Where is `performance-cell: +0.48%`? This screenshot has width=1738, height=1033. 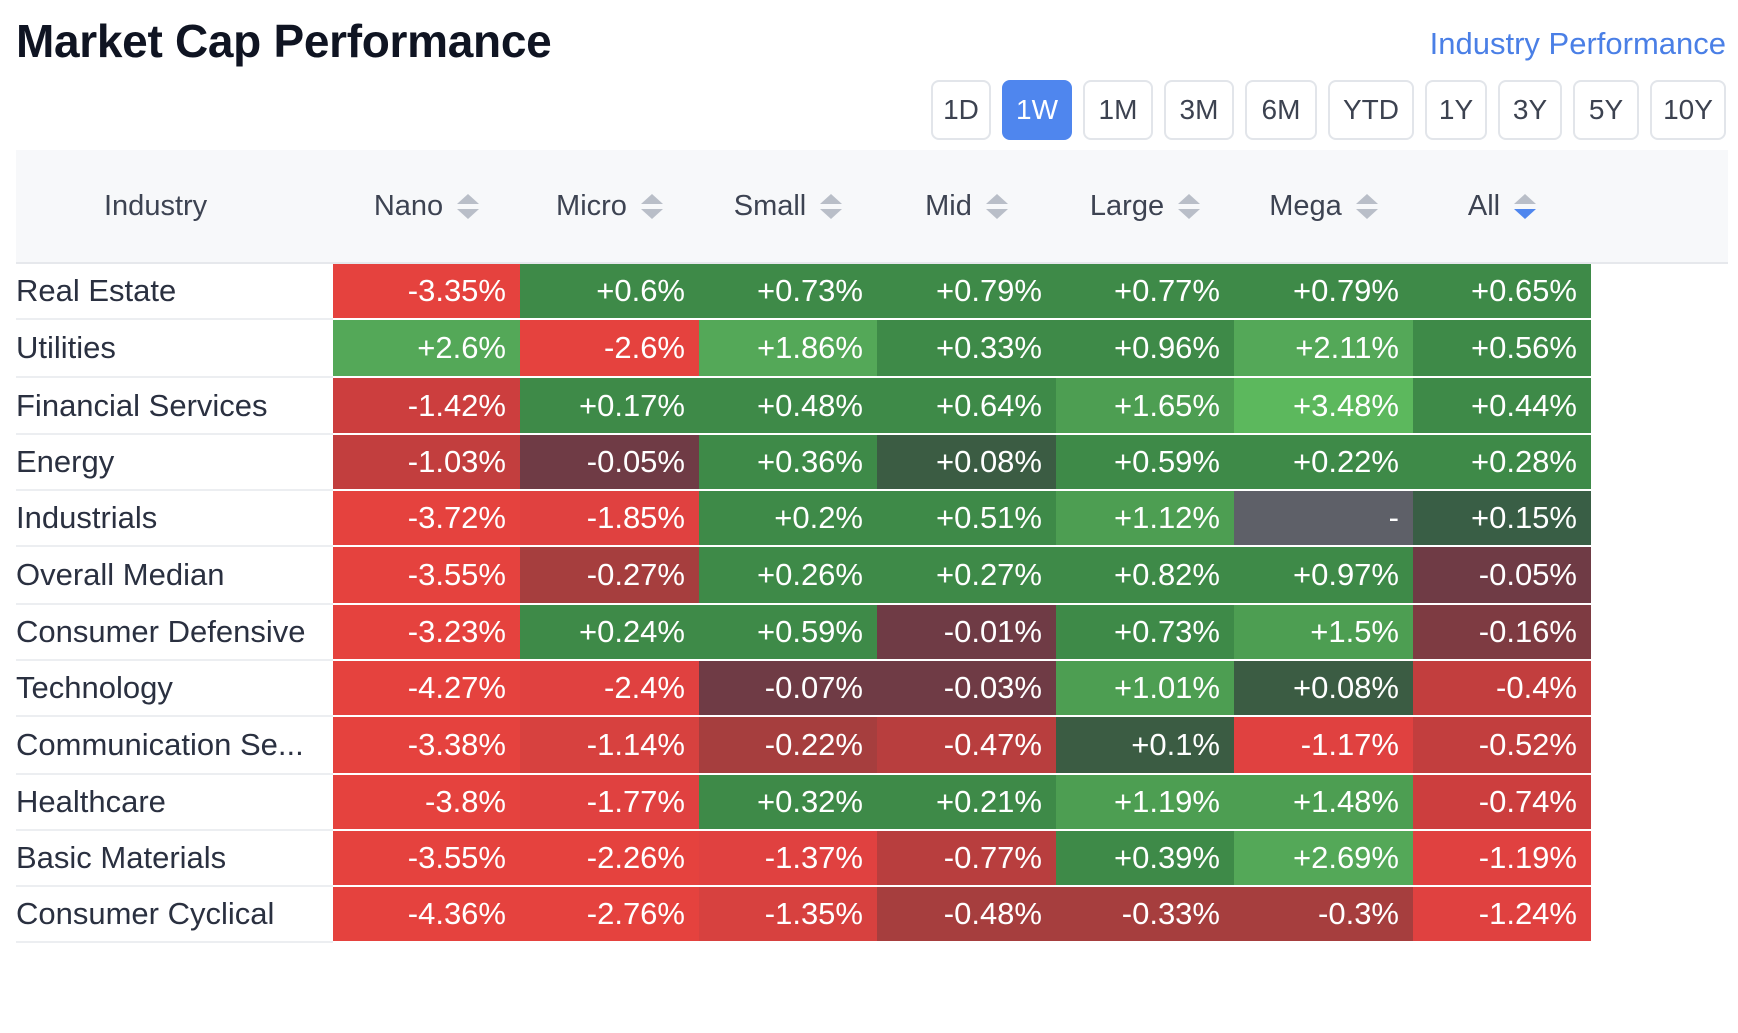
performance-cell: +0.48% is located at coordinates (788, 406).